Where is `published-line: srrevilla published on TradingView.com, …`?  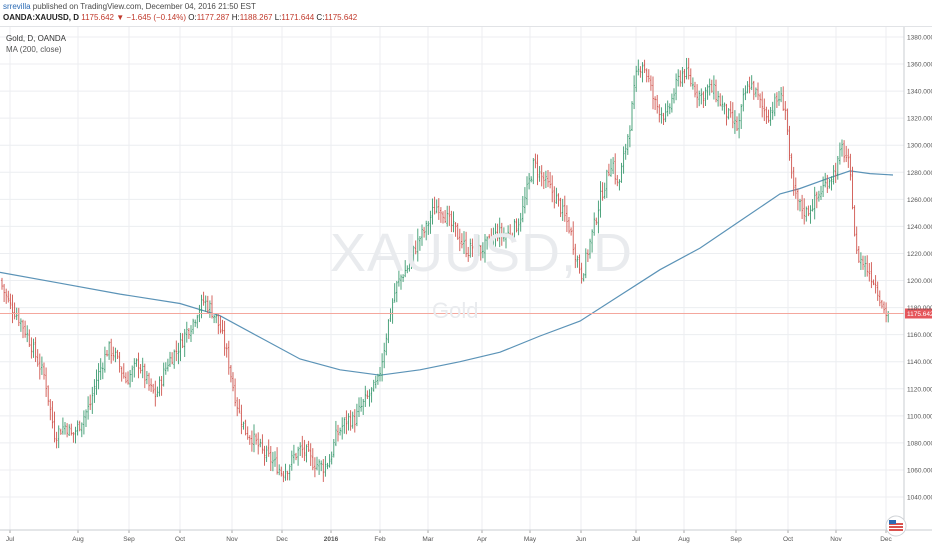
published-line: srrevilla published on TradingView.com, … is located at coordinates (129, 6).